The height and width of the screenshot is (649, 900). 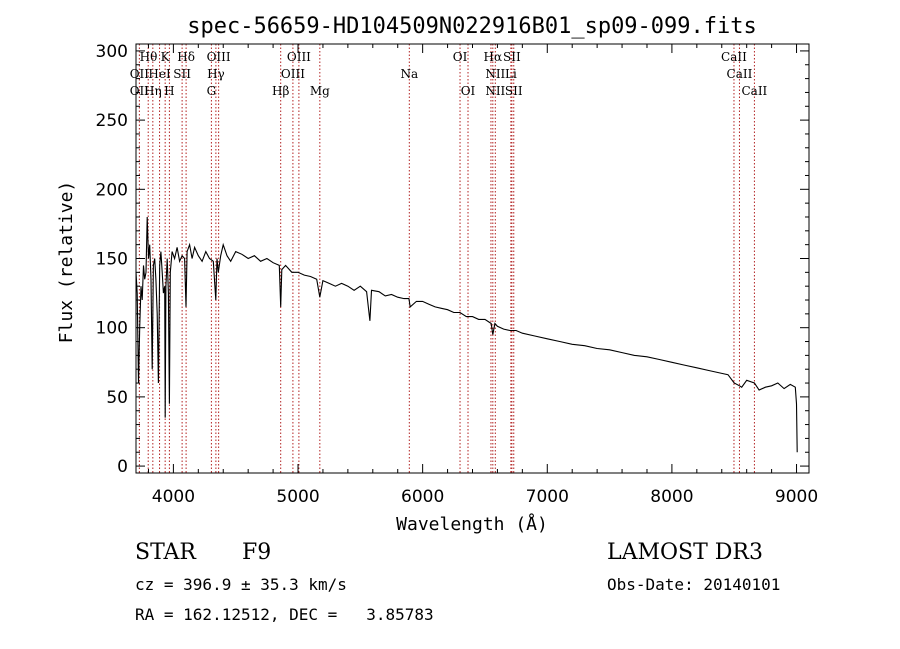 What do you see at coordinates (212, 91) in the screenshot?
I see `marker-label: G` at bounding box center [212, 91].